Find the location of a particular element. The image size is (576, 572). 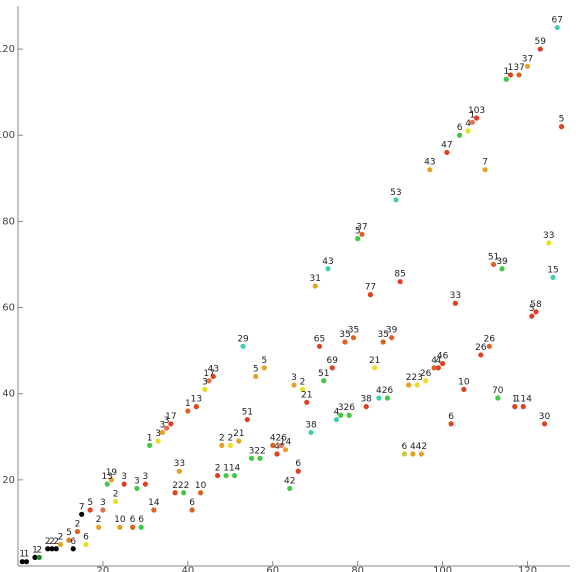

data-point-label: 51 is located at coordinates (247, 413).